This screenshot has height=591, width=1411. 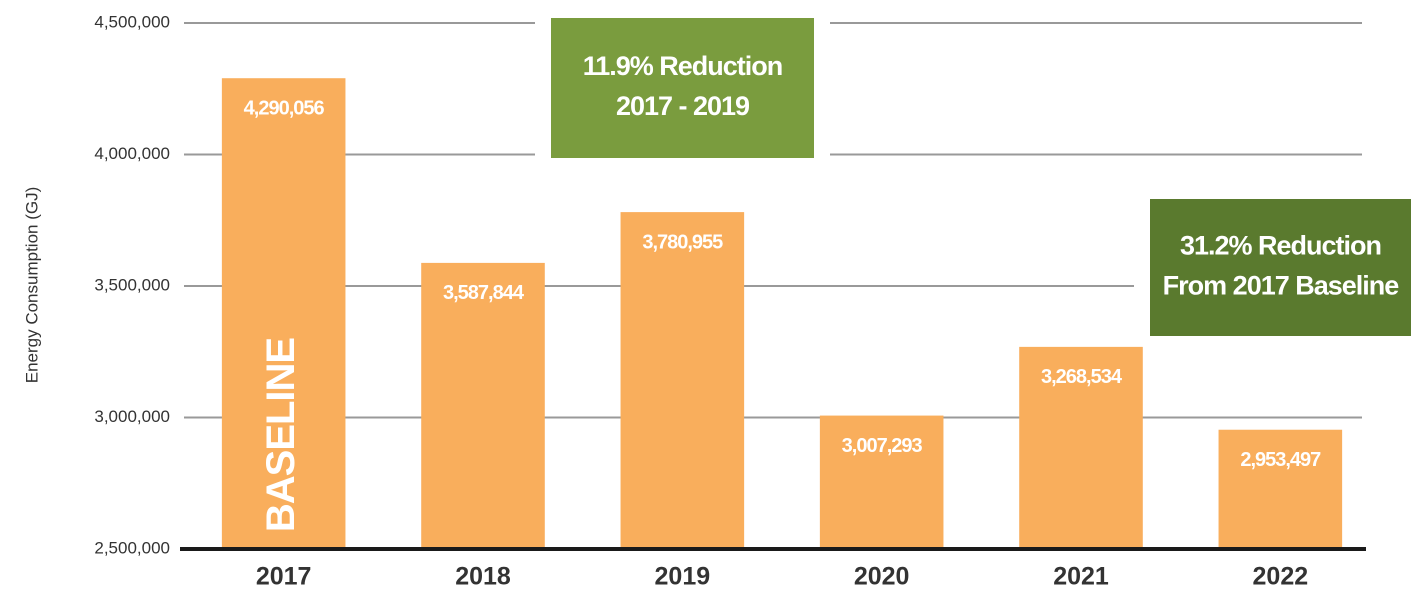 What do you see at coordinates (1280, 246) in the screenshot?
I see `annotation-text: 31.2% Reduction` at bounding box center [1280, 246].